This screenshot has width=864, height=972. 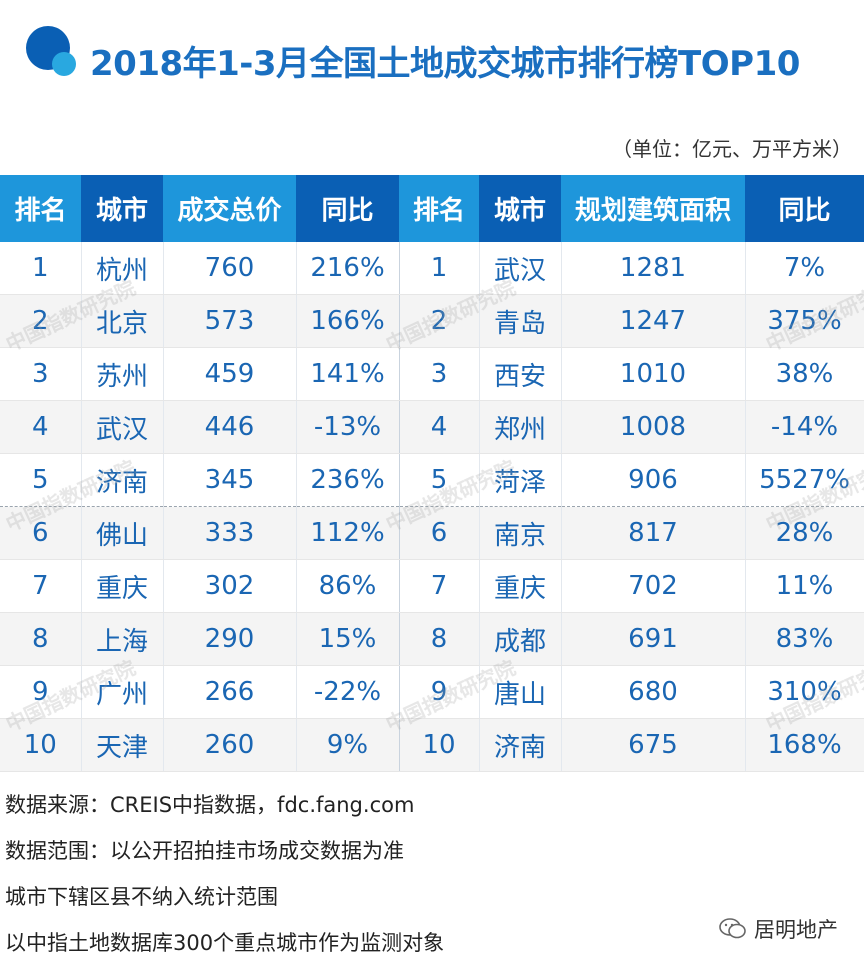 What do you see at coordinates (439, 639) in the screenshot?
I see `cell-rank-2: 8` at bounding box center [439, 639].